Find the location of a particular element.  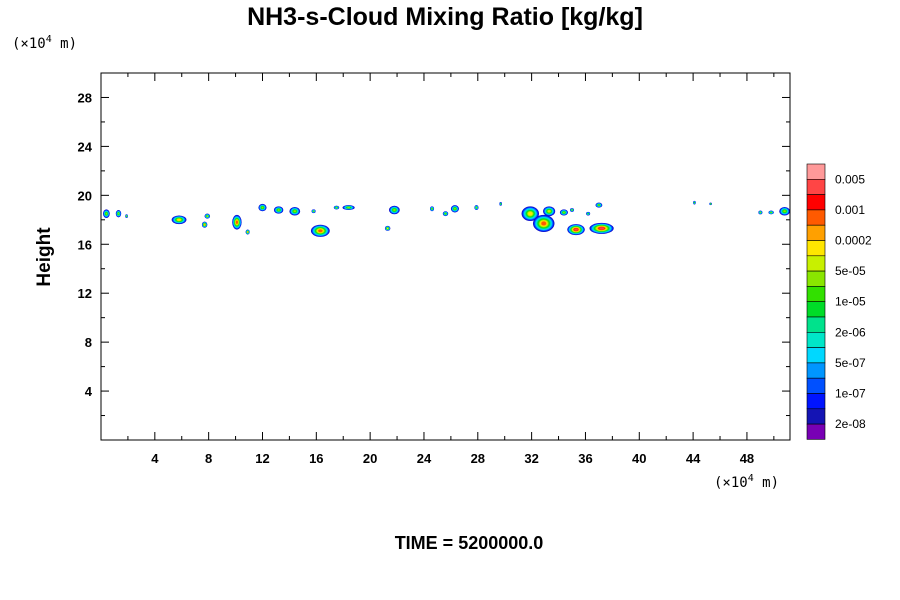

x-tick-label: 4 is located at coordinates (155, 458).